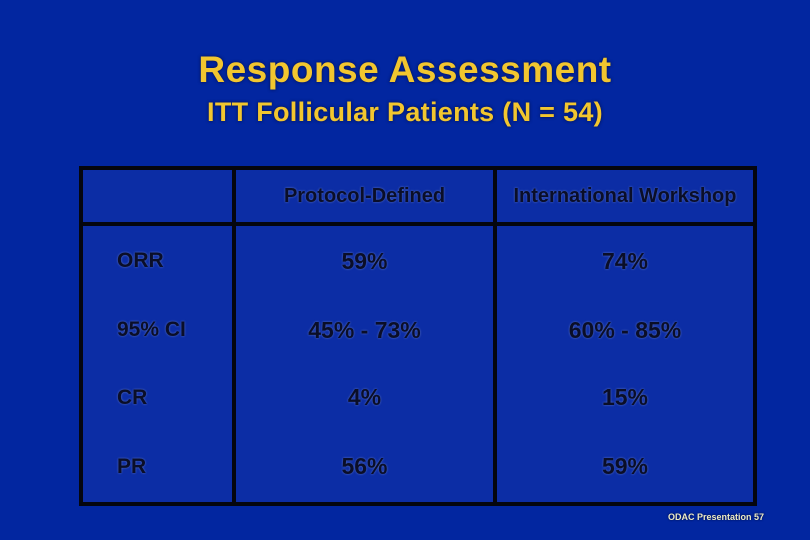 The width and height of the screenshot is (810, 540). What do you see at coordinates (624, 467) in the screenshot?
I see `pr-workshop-value: 59%` at bounding box center [624, 467].